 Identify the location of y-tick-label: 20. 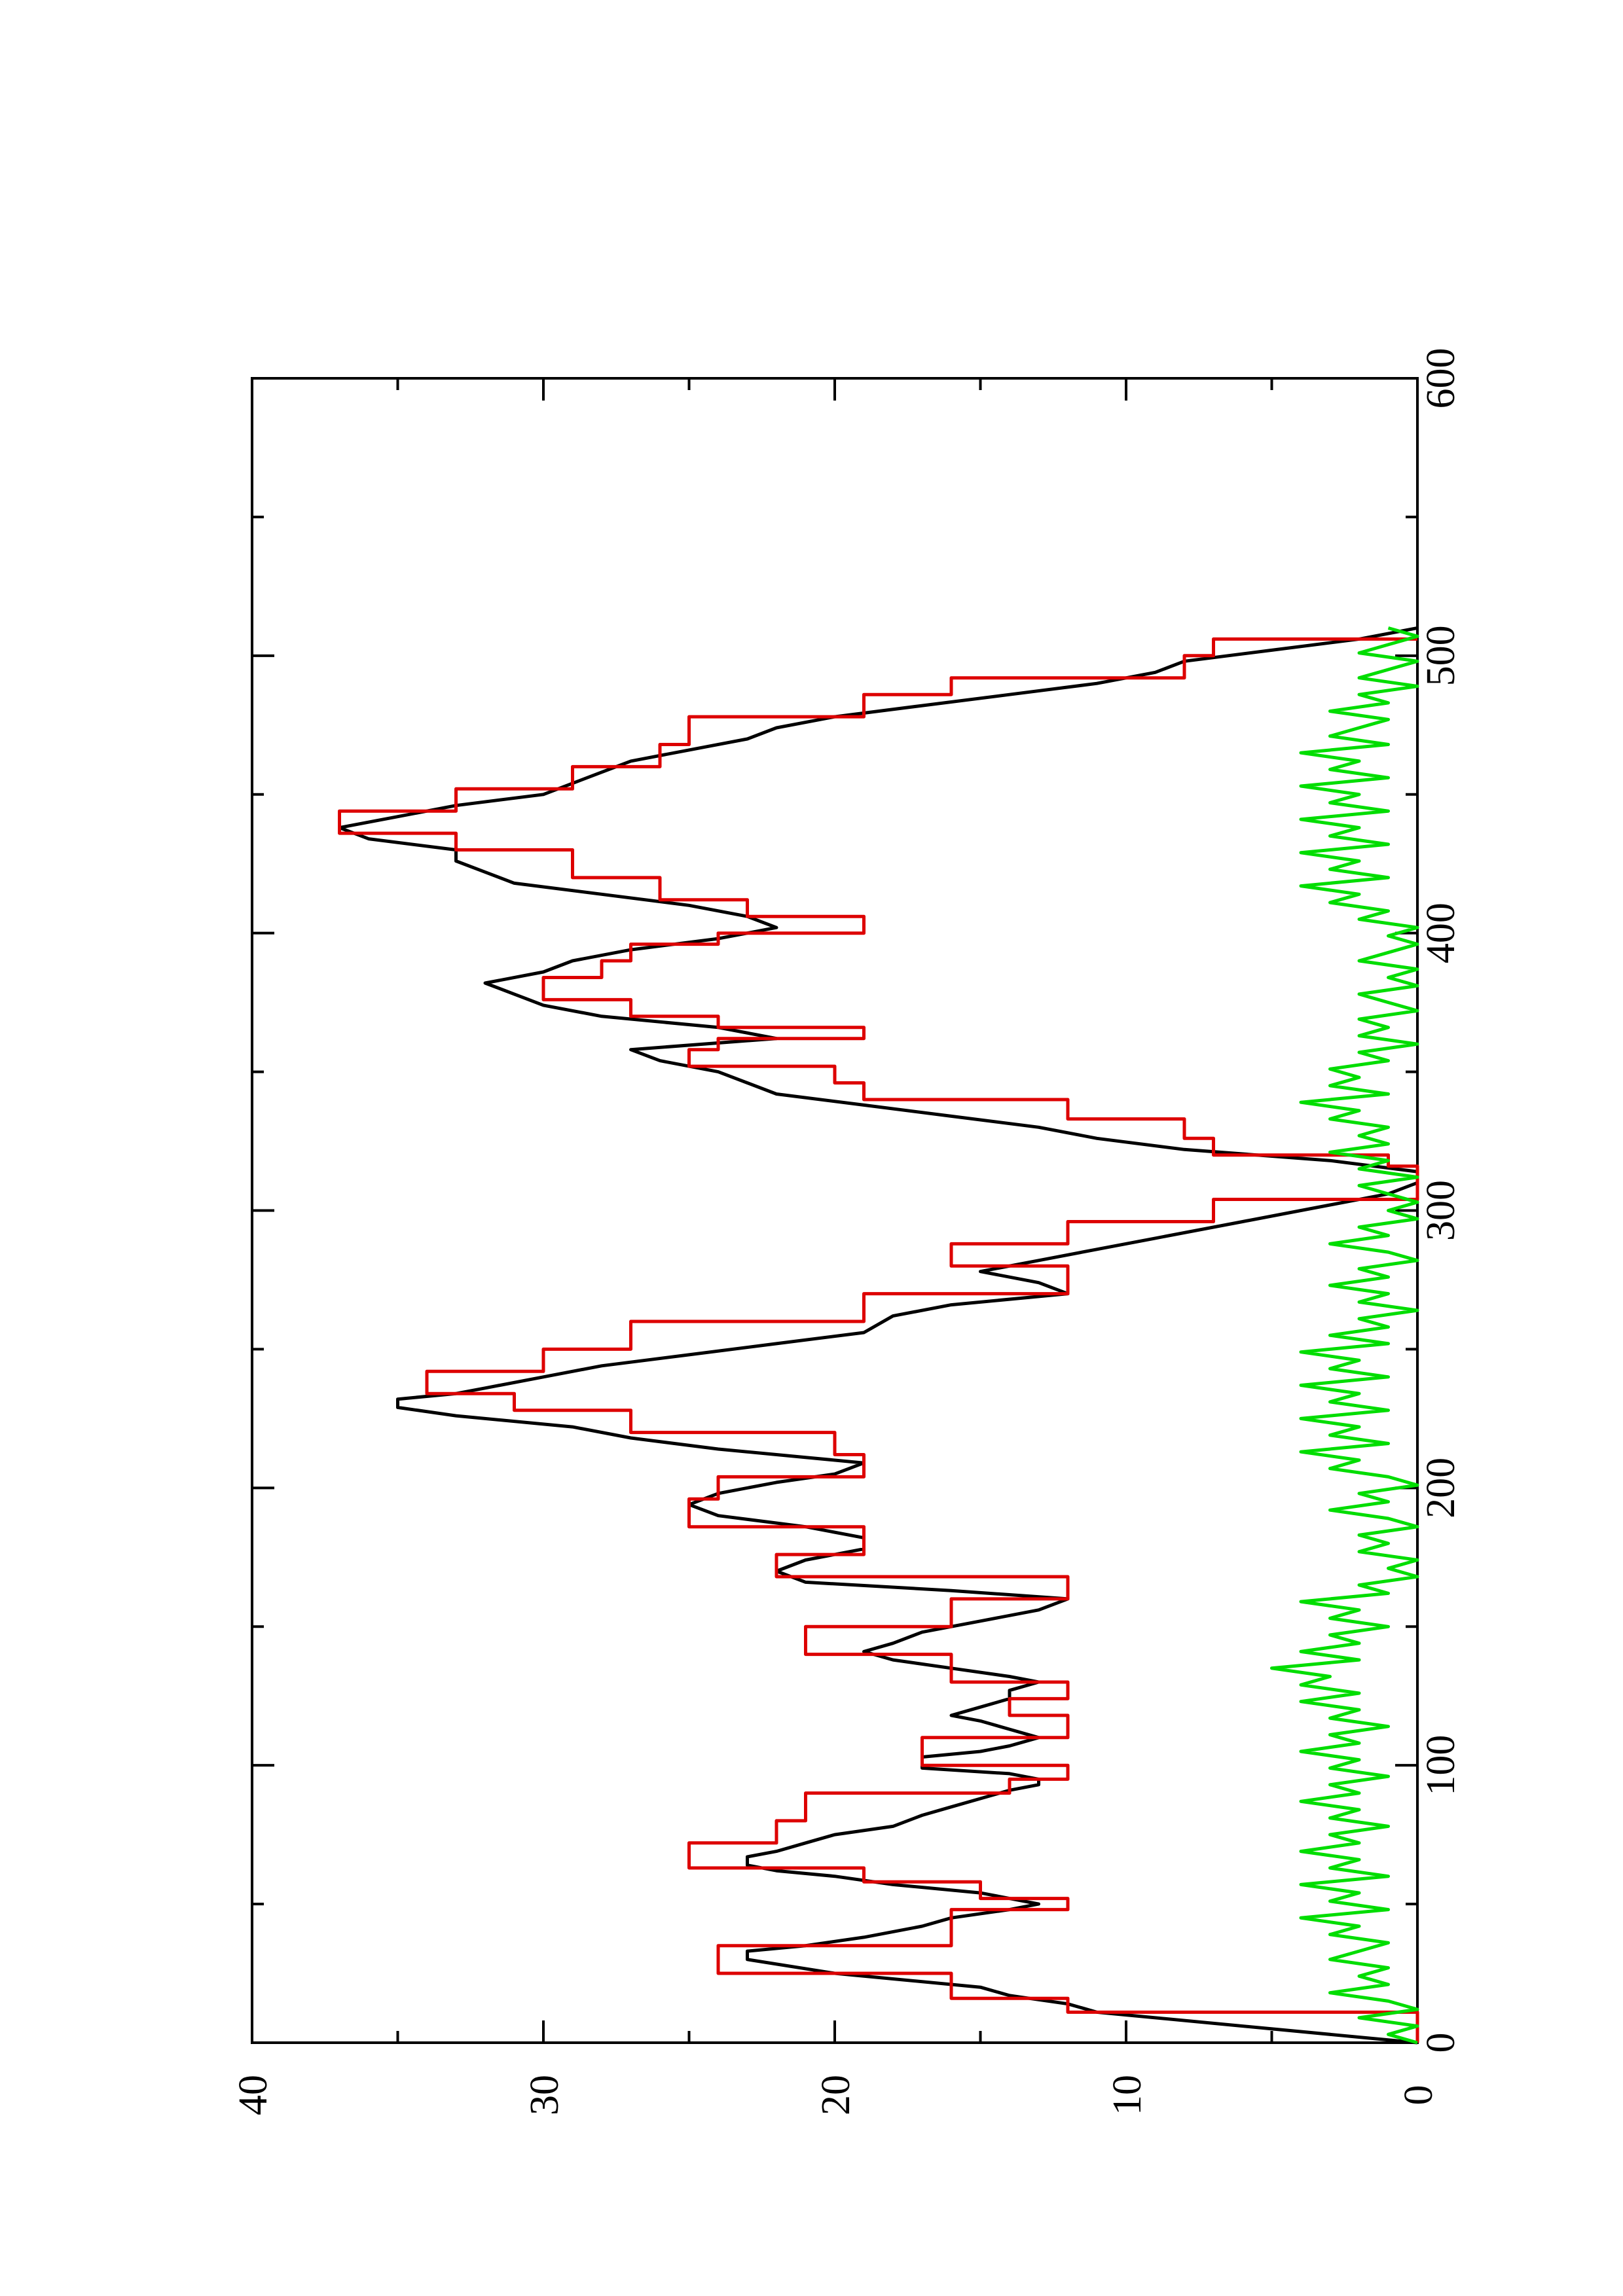
(836, 2095).